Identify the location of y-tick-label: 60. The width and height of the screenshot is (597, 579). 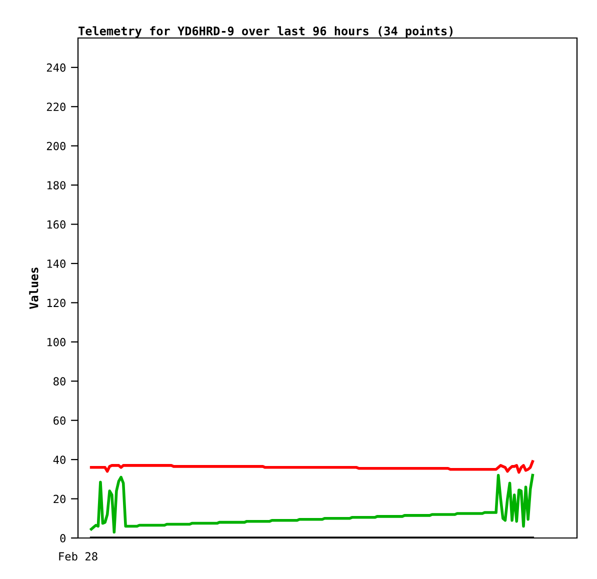
(60, 420).